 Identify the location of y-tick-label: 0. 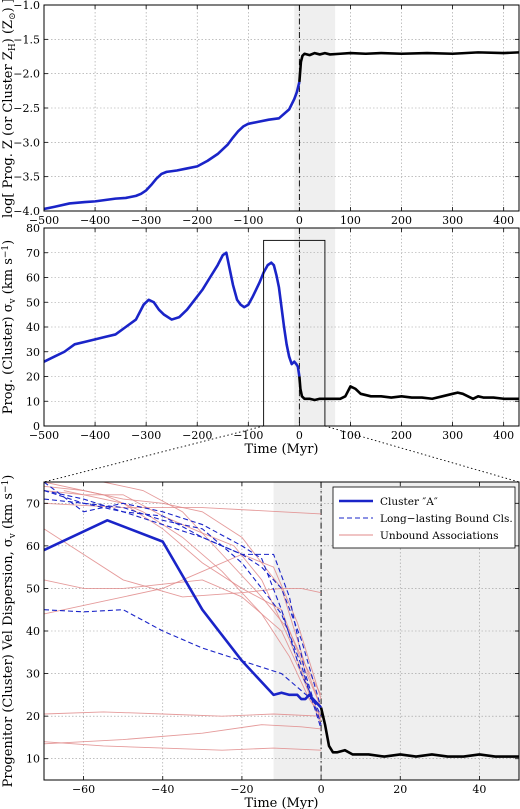
(36, 426).